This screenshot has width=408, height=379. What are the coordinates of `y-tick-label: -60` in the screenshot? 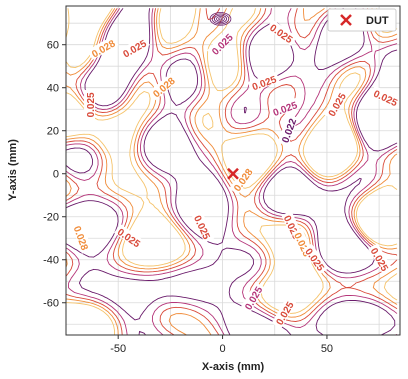 It's located at (51, 304).